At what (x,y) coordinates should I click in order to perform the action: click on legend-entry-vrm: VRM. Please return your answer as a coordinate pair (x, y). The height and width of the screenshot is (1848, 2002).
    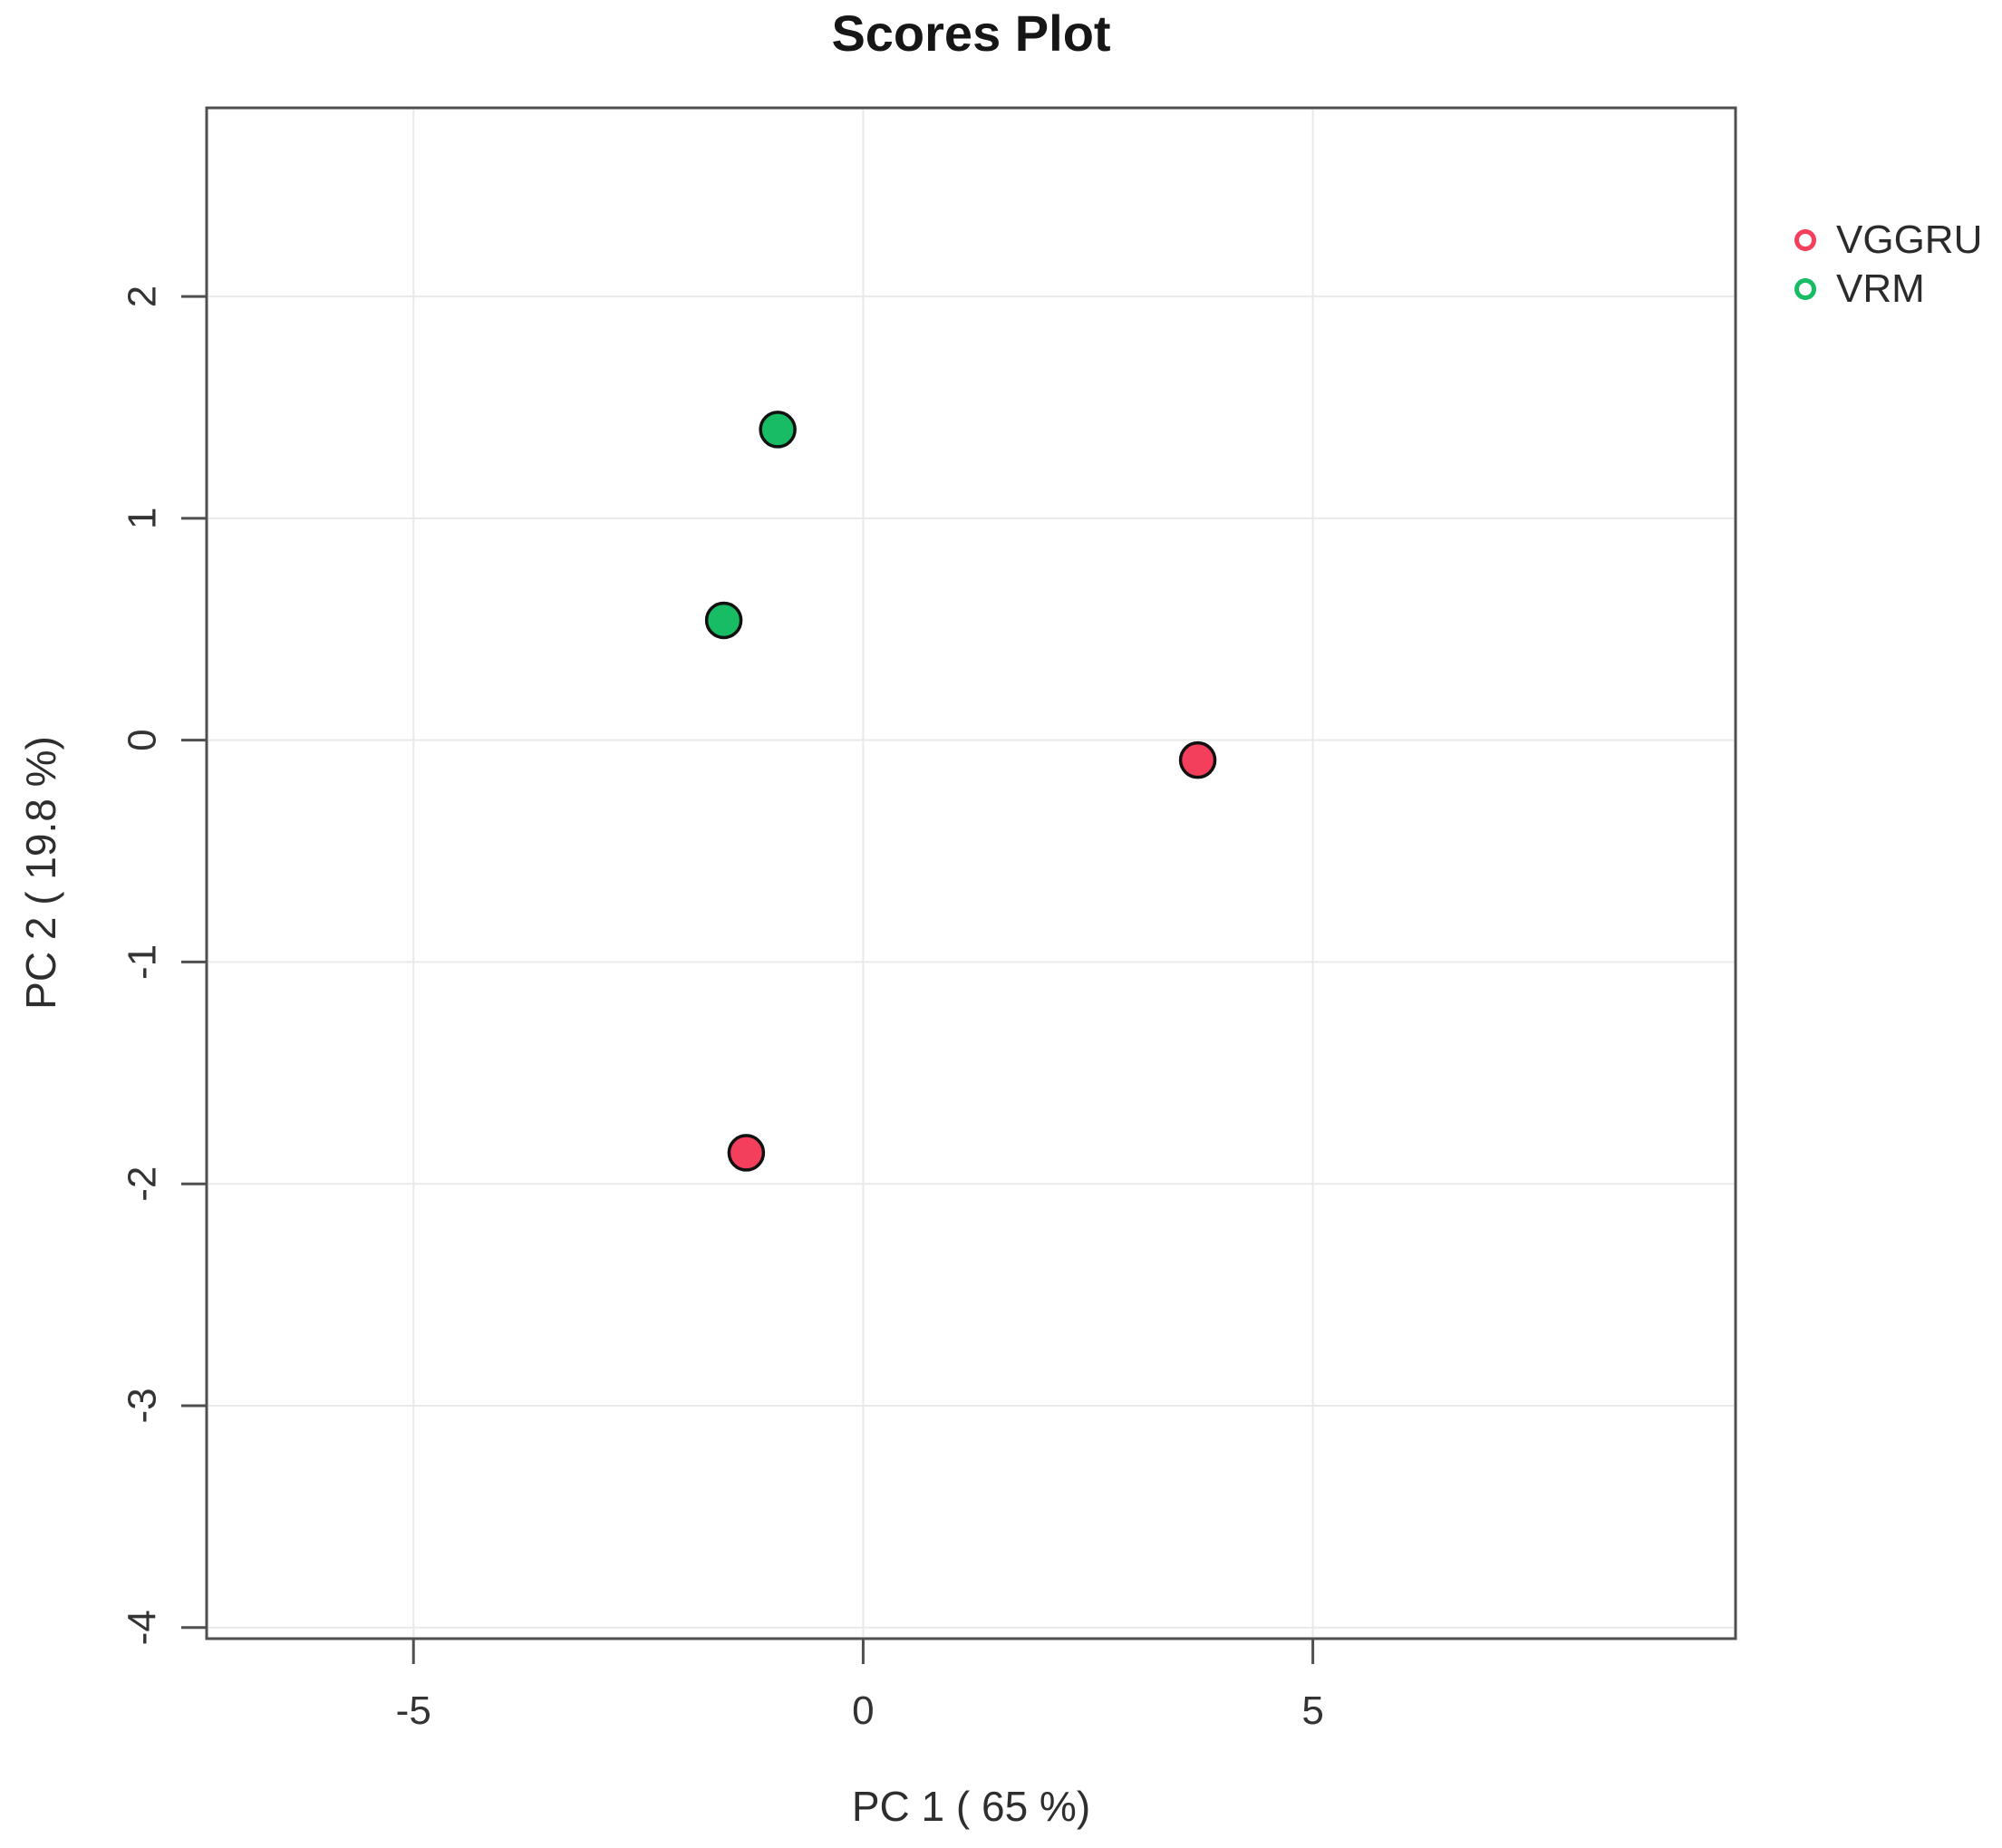
    Looking at the image, I should click on (1888, 288).